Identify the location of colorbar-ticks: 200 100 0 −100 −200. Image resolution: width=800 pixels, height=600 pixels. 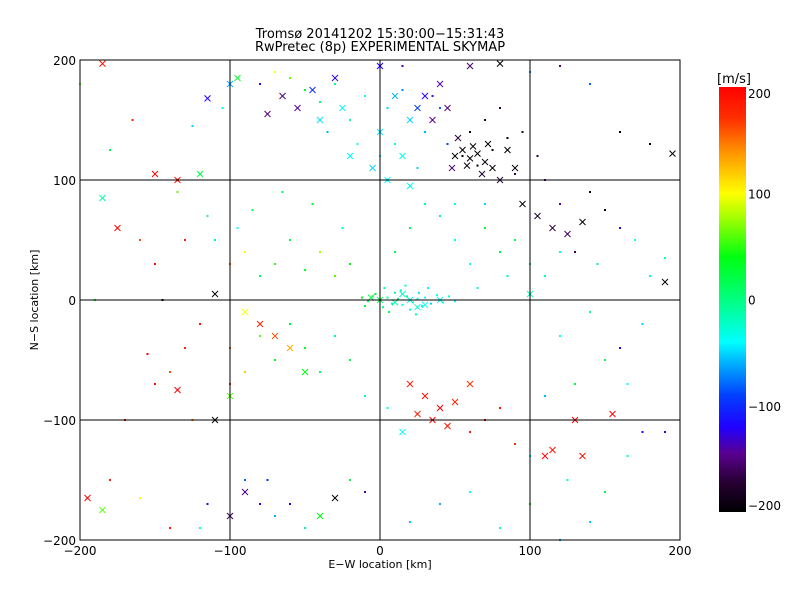
(764, 300).